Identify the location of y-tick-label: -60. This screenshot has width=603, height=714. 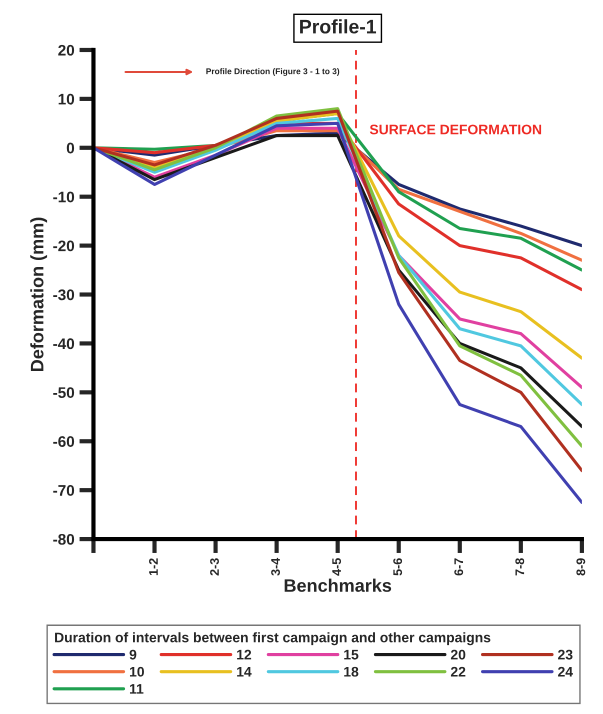
(63, 441).